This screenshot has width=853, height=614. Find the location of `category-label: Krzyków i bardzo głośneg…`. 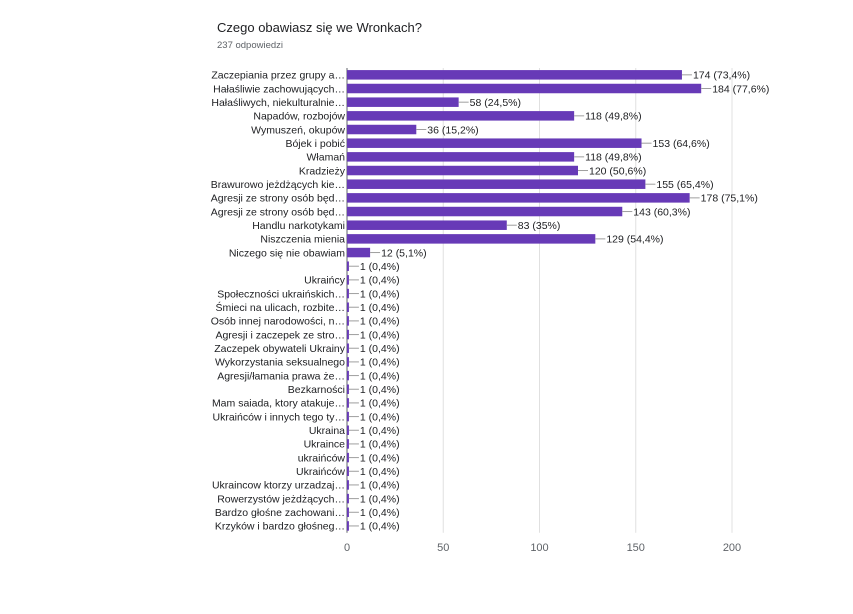

category-label: Krzyków i bardzo głośneg… is located at coordinates (280, 527).